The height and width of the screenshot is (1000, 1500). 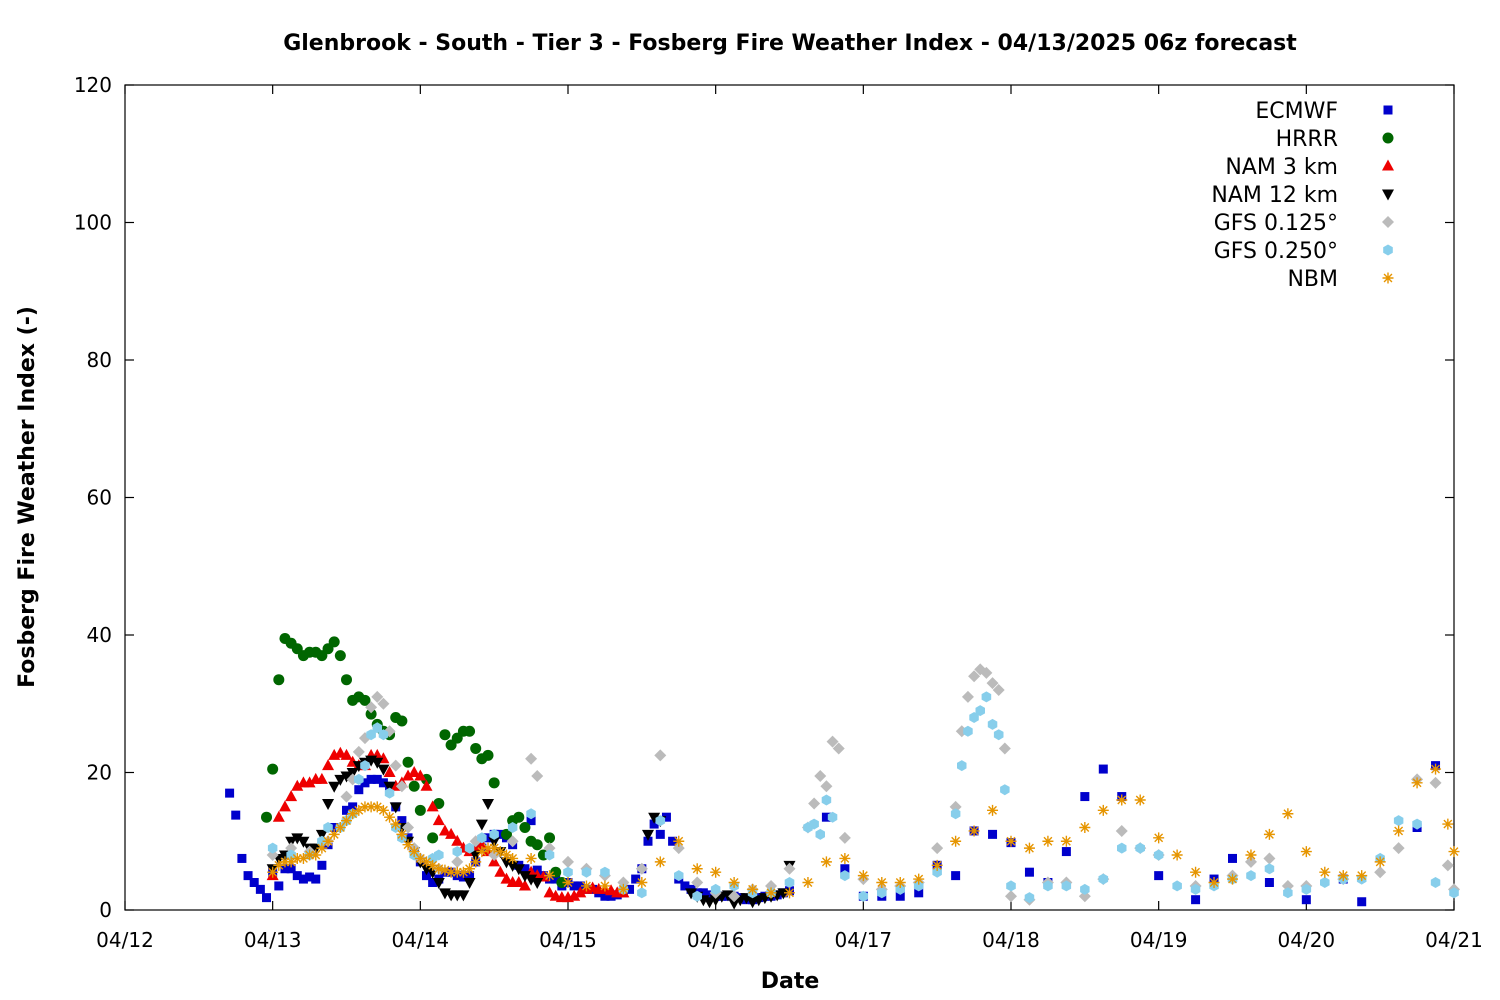 What do you see at coordinates (1281, 167) in the screenshot?
I see `legend-label: NAM 3 km` at bounding box center [1281, 167].